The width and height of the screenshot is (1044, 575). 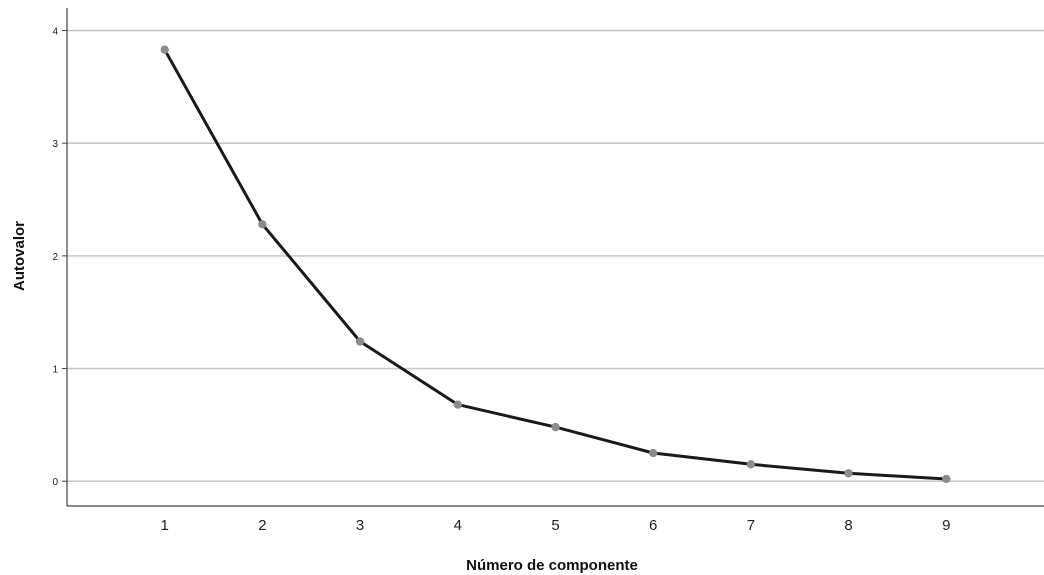 What do you see at coordinates (848, 525) in the screenshot?
I see `x-tick-label-8: 8` at bounding box center [848, 525].